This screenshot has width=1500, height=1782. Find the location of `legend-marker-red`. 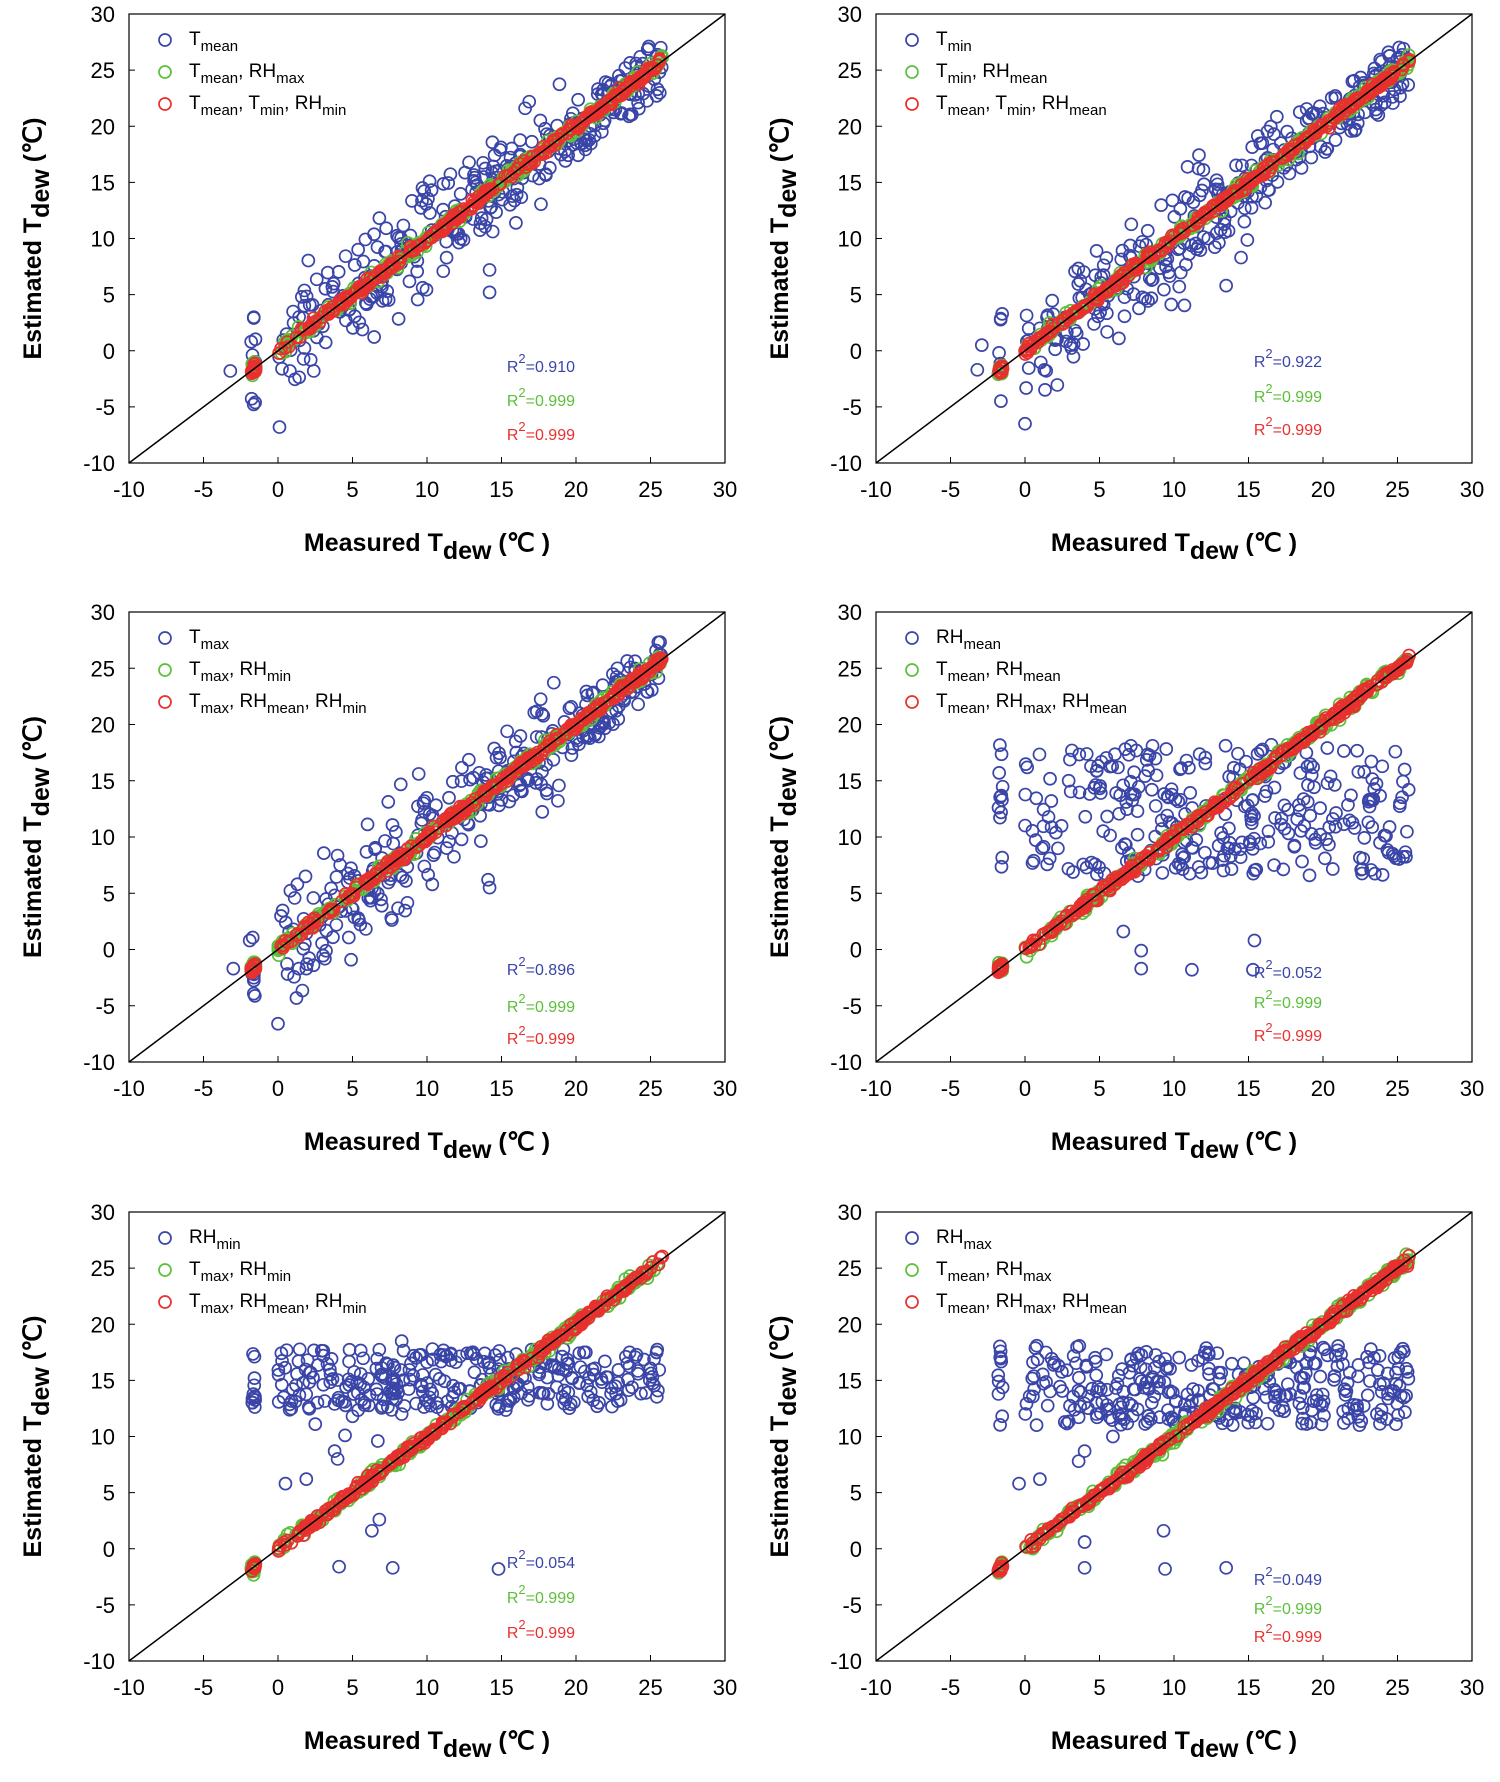

legend-marker-red is located at coordinates (912, 702).